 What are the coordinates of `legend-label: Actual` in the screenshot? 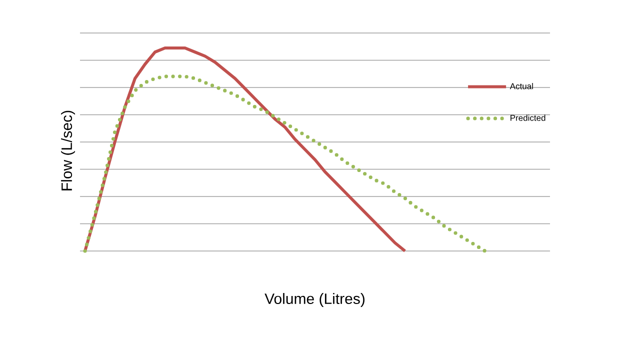 It's located at (521, 86).